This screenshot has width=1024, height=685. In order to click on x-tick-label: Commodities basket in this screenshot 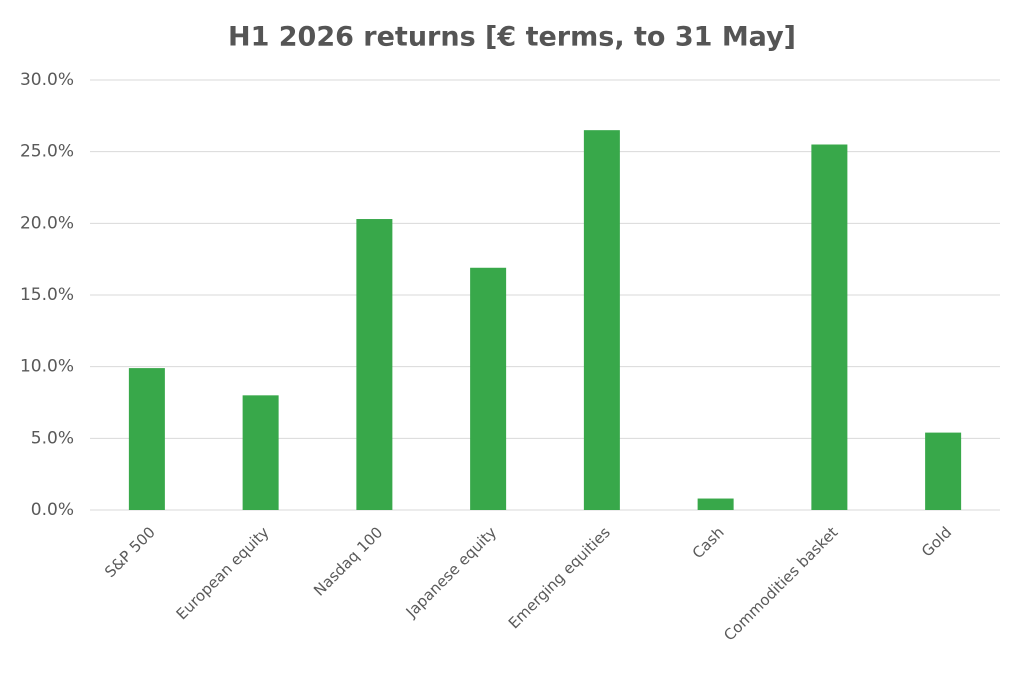, I will do `click(780, 583)`.